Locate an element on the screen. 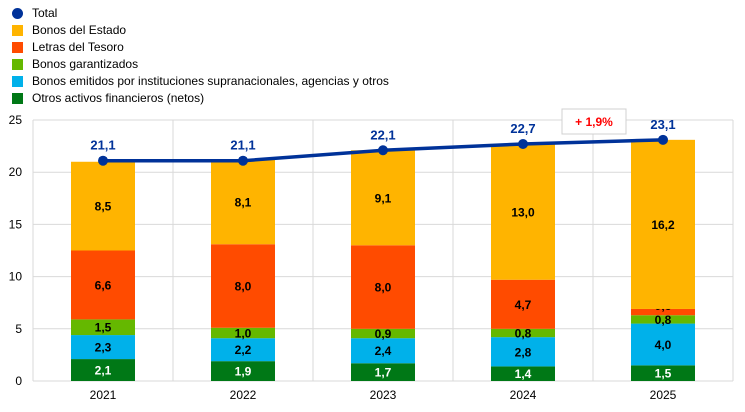  annotation-box is located at coordinates (594, 121).